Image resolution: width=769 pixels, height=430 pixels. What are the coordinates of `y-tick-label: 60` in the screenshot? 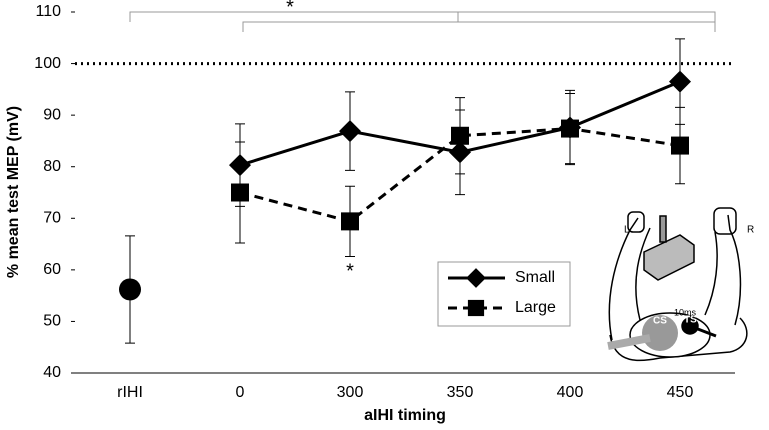 It's located at (52, 269).